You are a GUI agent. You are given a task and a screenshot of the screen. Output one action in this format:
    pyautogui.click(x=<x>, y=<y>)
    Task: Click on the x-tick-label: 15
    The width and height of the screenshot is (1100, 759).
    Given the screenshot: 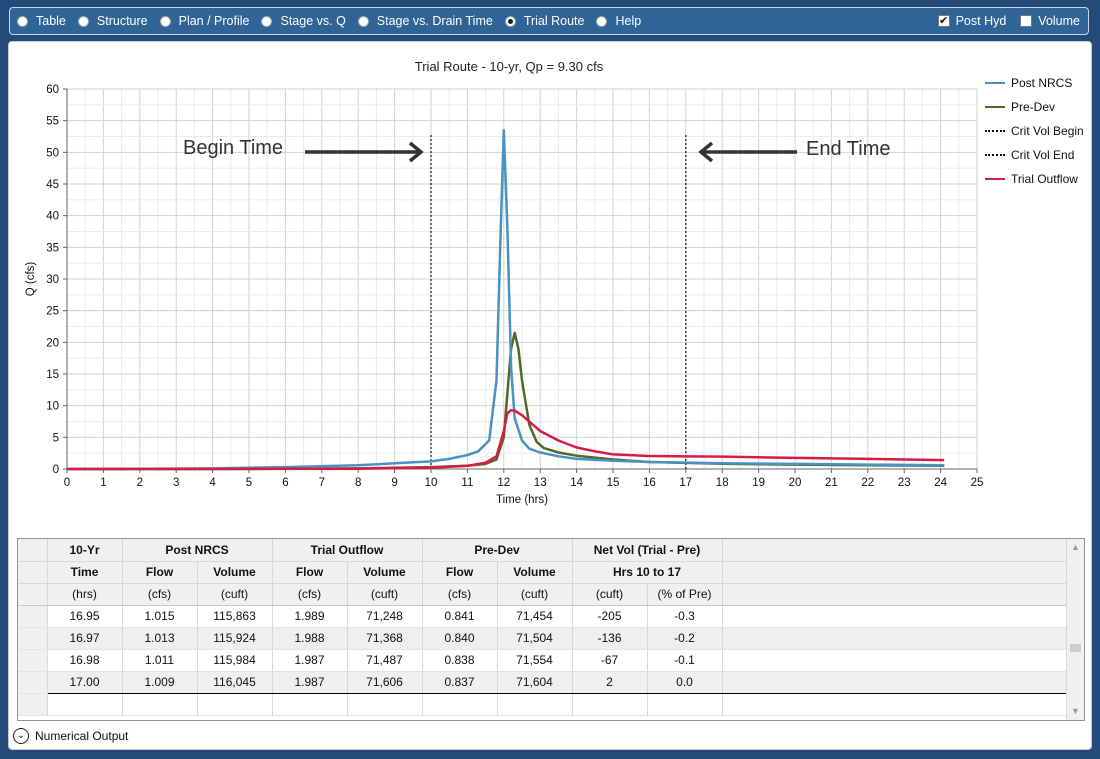 What is the action you would take?
    pyautogui.click(x=613, y=483)
    